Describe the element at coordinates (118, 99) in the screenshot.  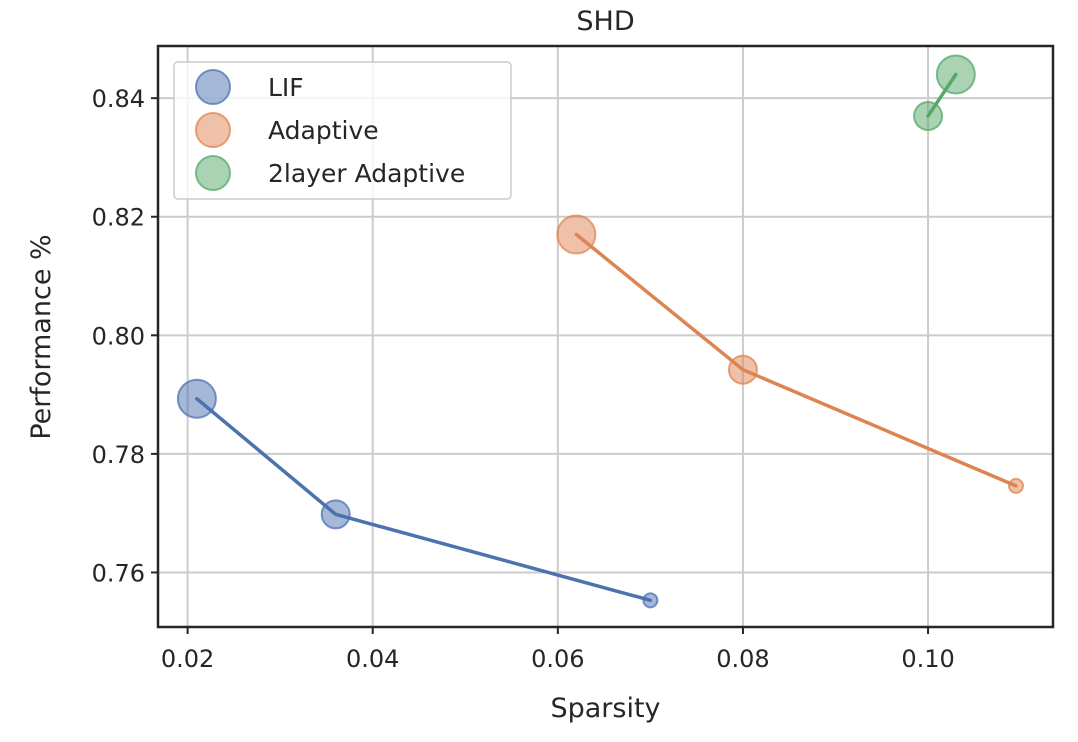
I see `y-tick-label: 0.84` at that location.